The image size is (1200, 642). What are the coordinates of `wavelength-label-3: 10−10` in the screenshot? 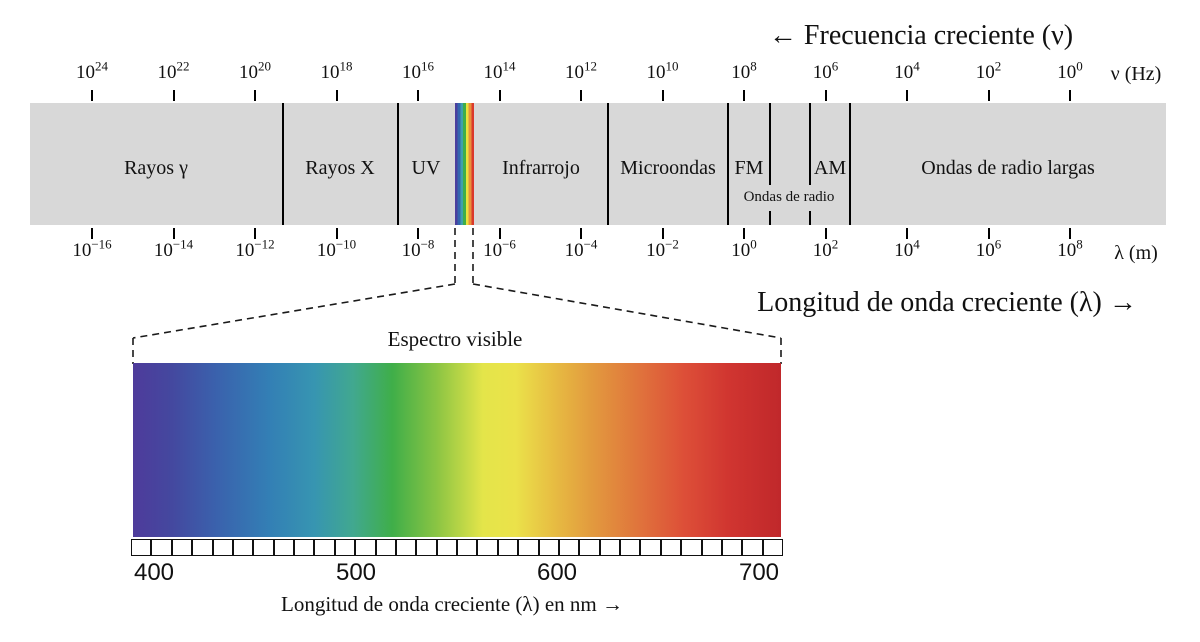 It's located at (336, 248).